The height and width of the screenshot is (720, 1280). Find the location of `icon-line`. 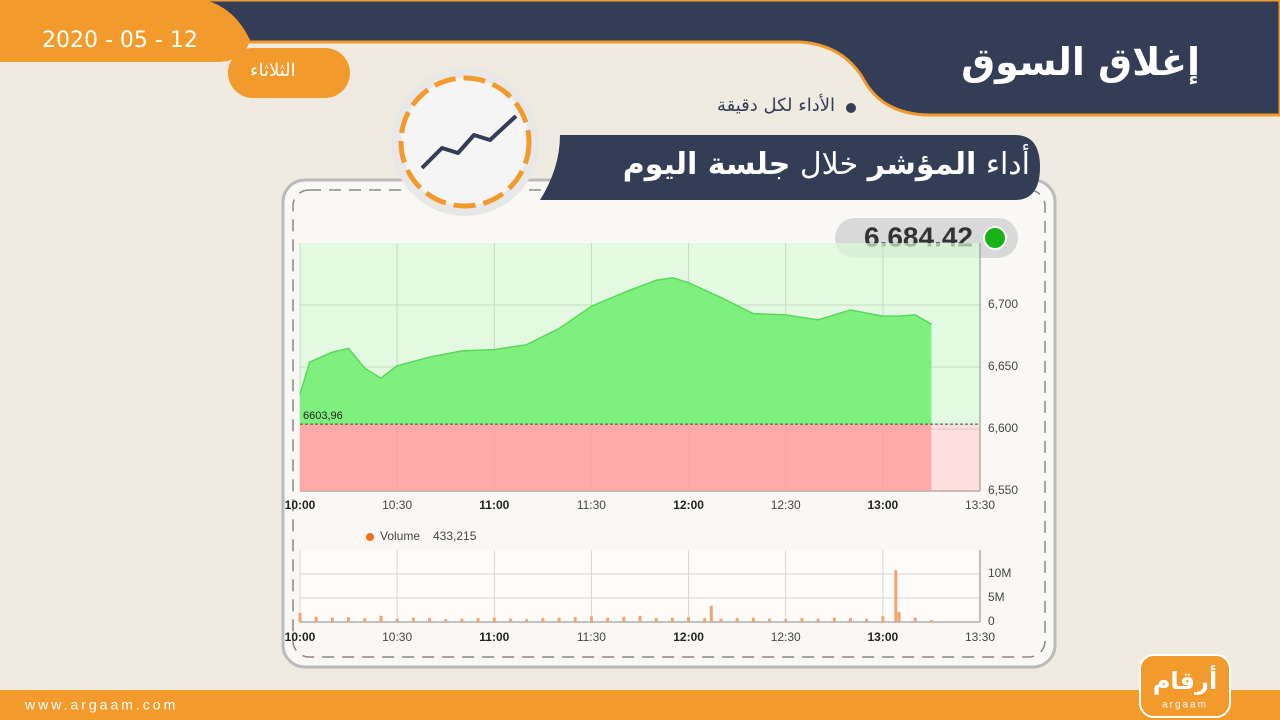

icon-line is located at coordinates (469, 142).